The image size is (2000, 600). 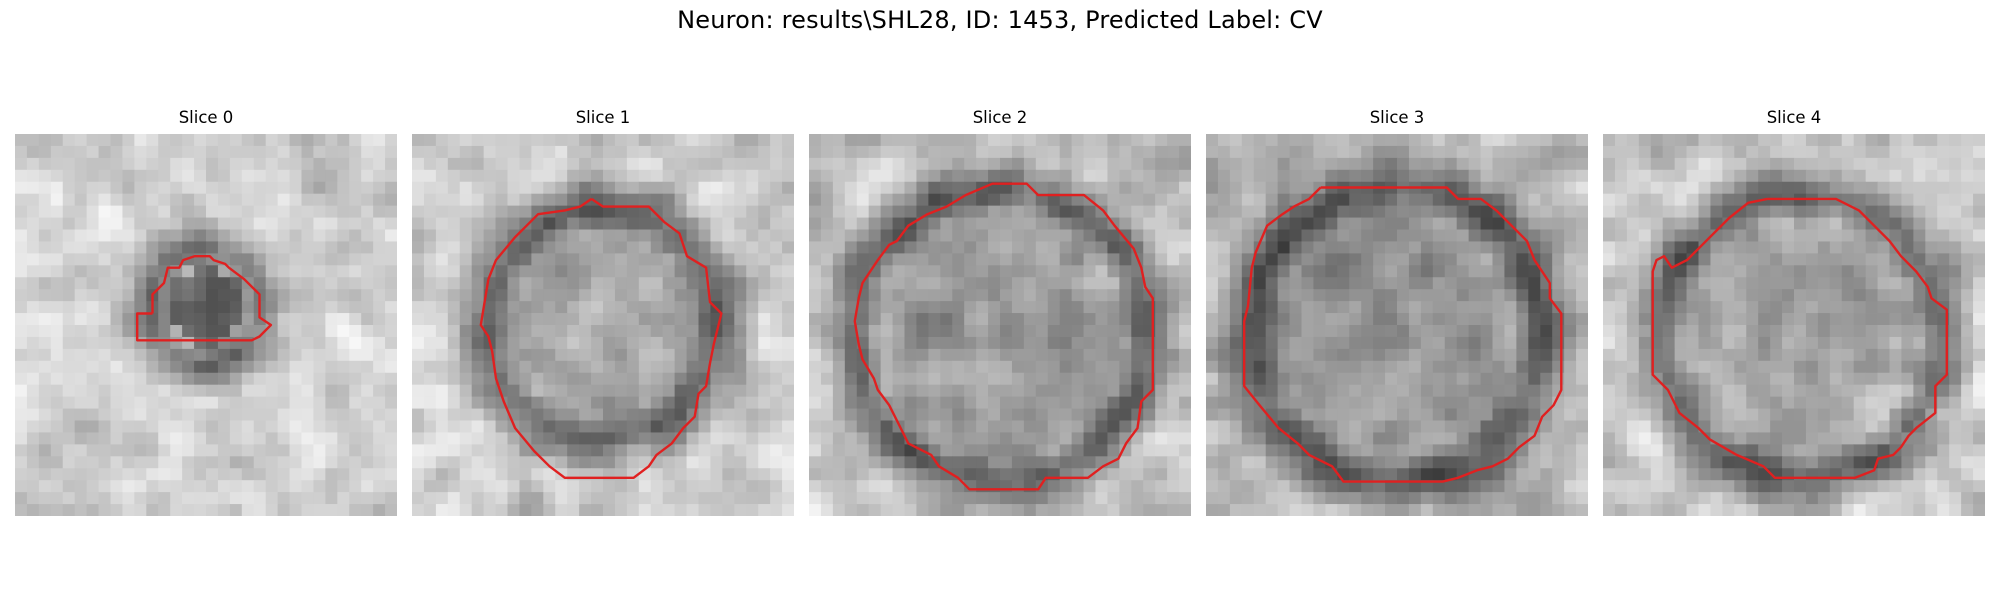 I want to click on slice-title: Slice 4, so click(x=1794, y=117).